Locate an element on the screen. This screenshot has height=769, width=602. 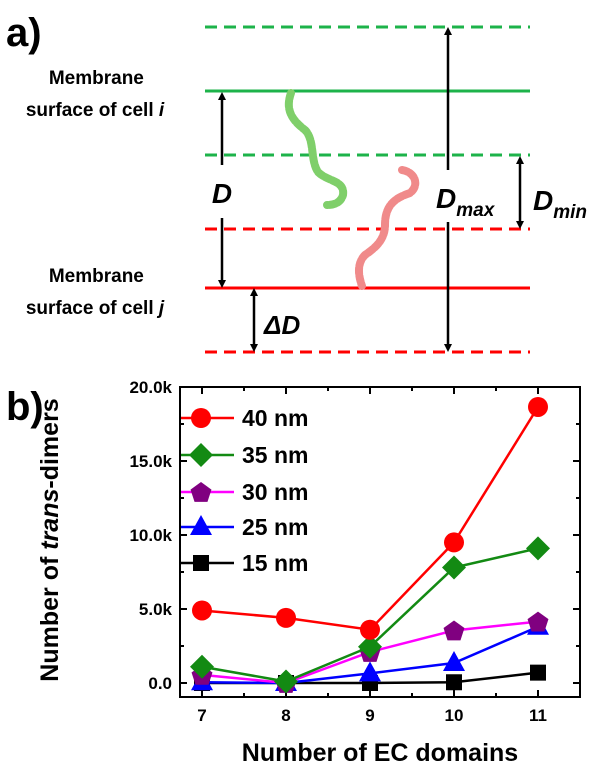
x-axis-label: Number of EC domains is located at coordinates (380, 753).